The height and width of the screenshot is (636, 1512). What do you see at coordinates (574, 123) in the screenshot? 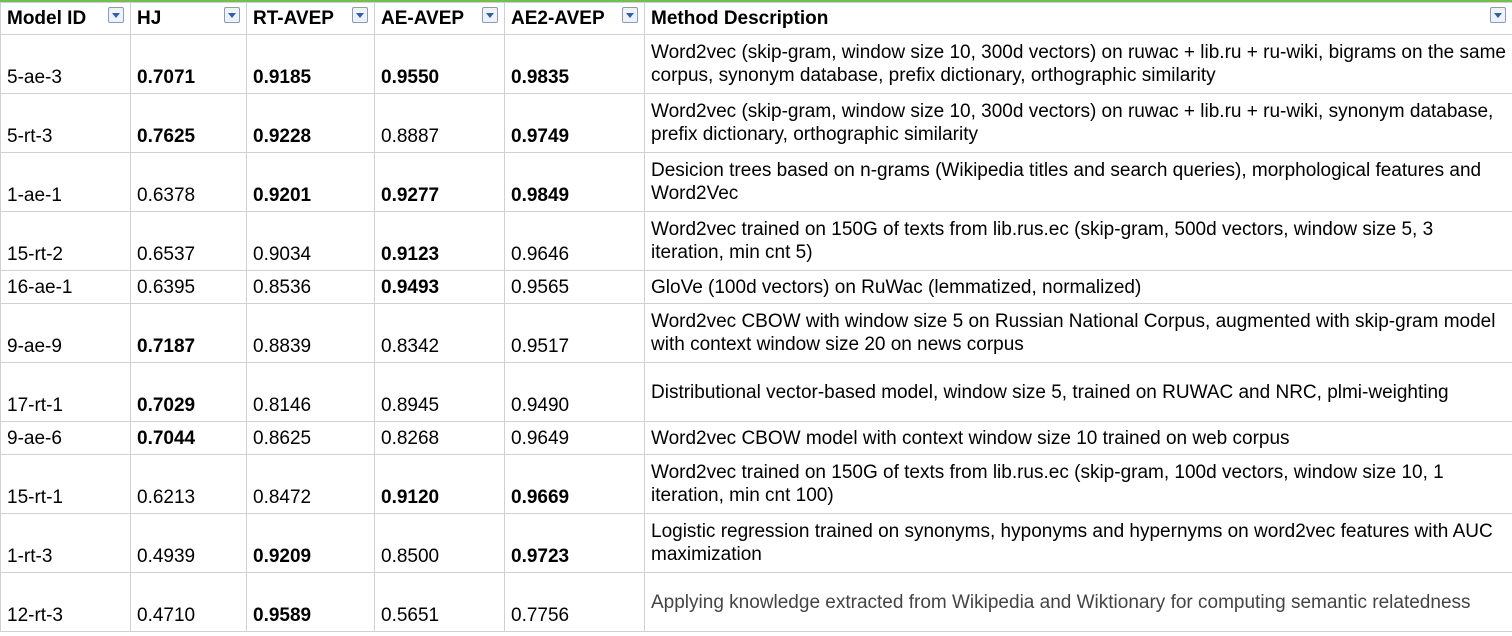
I see `cell-ae2-avep: 0.9749` at bounding box center [574, 123].